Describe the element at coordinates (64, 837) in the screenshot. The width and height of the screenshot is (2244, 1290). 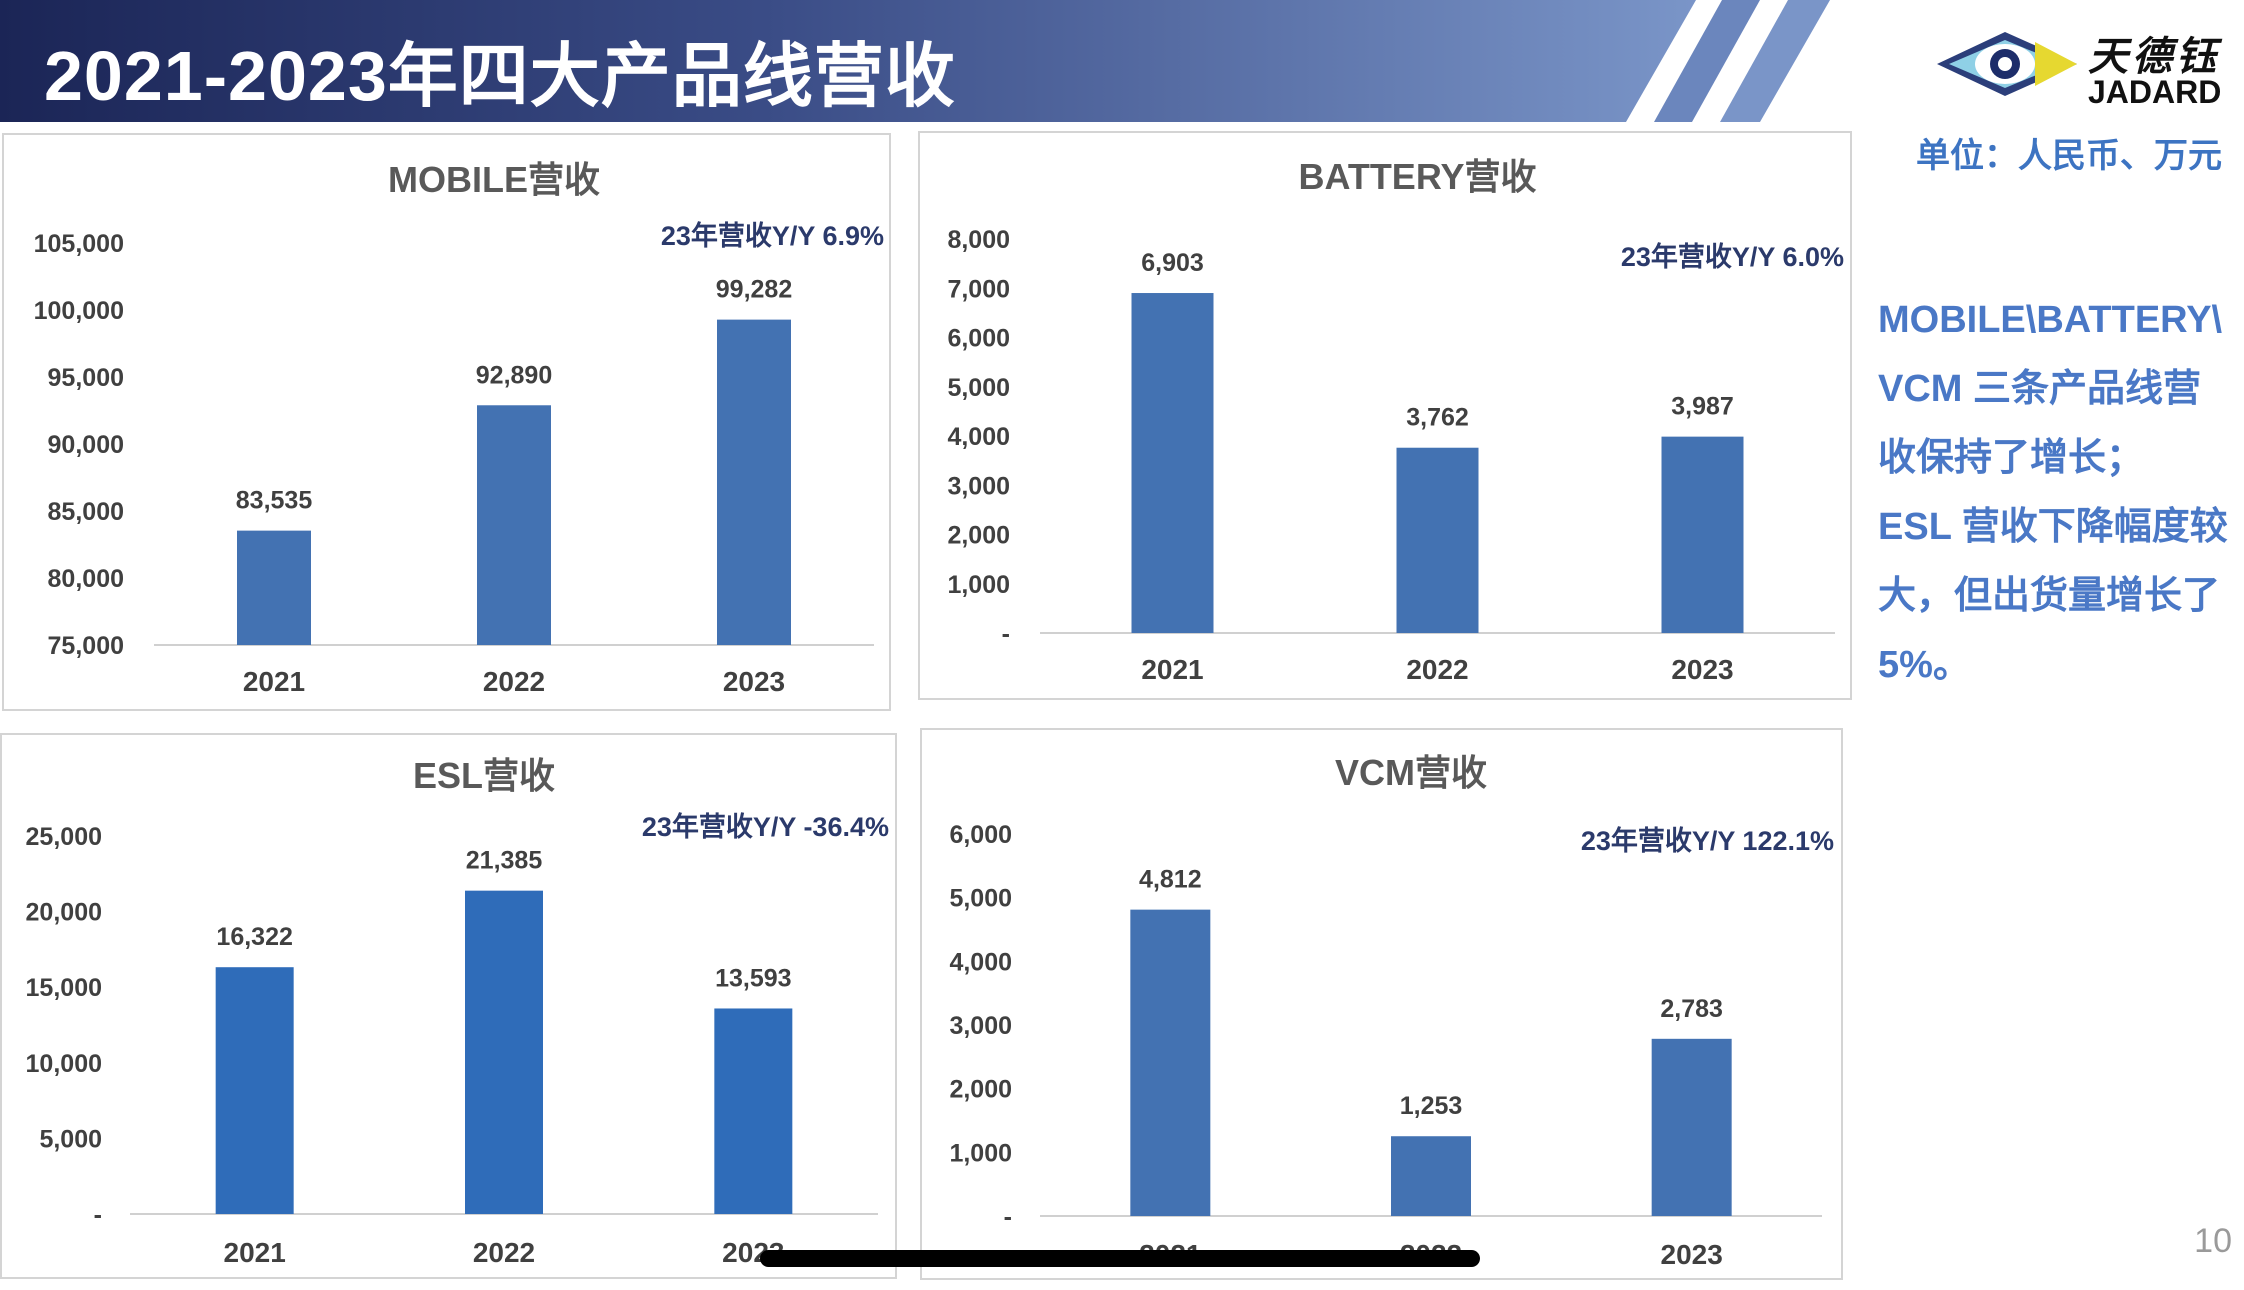
I see `esl-y-tick-label: 25,000` at that location.